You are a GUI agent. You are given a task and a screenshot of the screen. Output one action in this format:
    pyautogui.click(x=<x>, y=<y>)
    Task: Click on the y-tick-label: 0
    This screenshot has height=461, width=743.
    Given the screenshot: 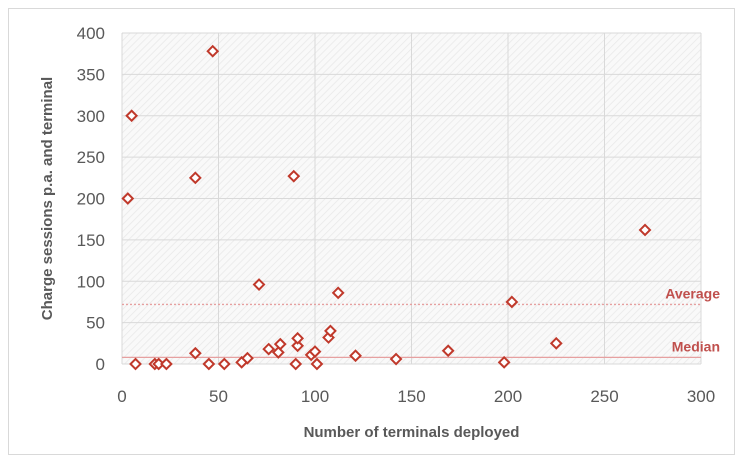 What is the action you would take?
    pyautogui.click(x=100, y=364)
    